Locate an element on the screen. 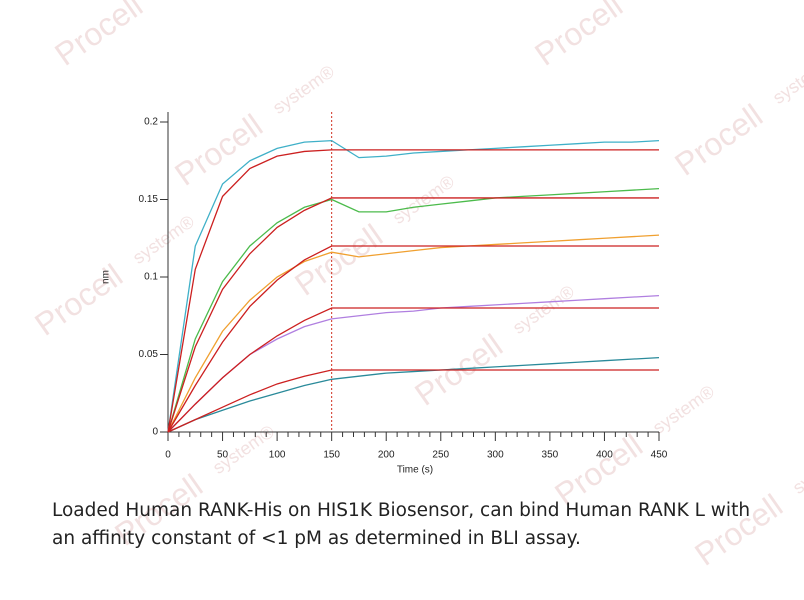 The width and height of the screenshot is (804, 600). x-tick-label: 100 is located at coordinates (277, 455).